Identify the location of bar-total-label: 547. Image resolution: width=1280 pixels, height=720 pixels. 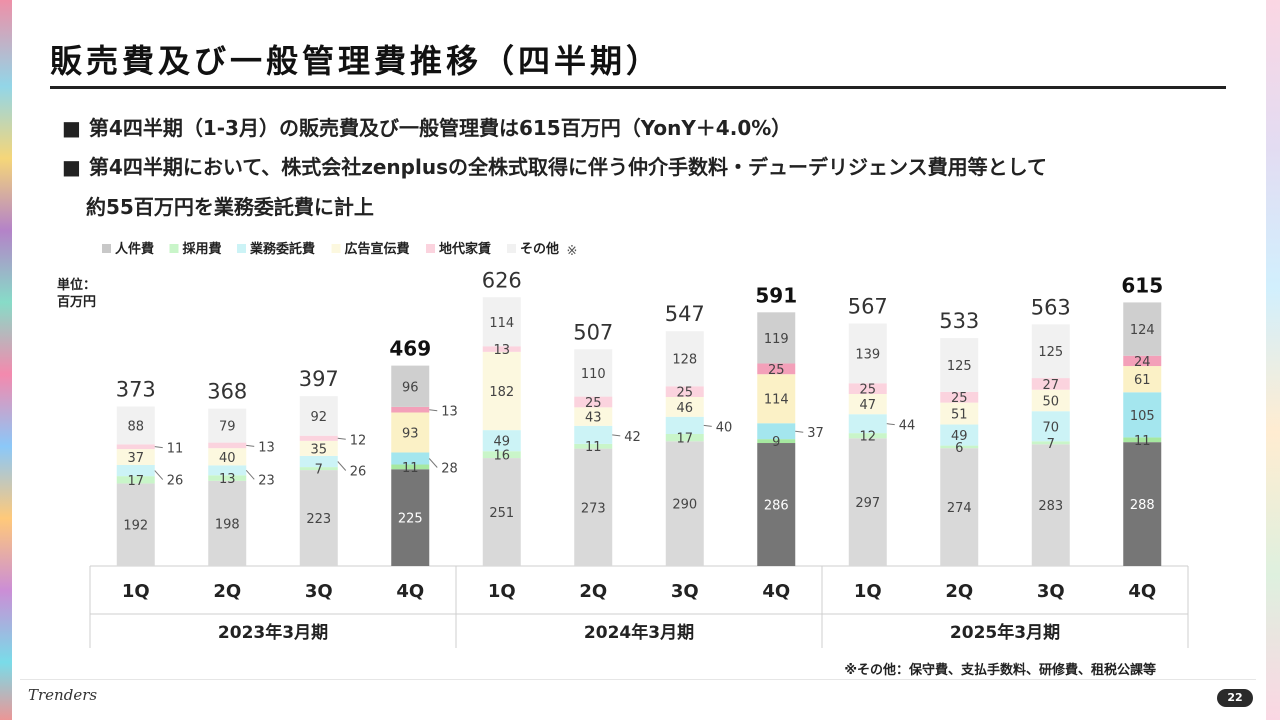
(685, 314).